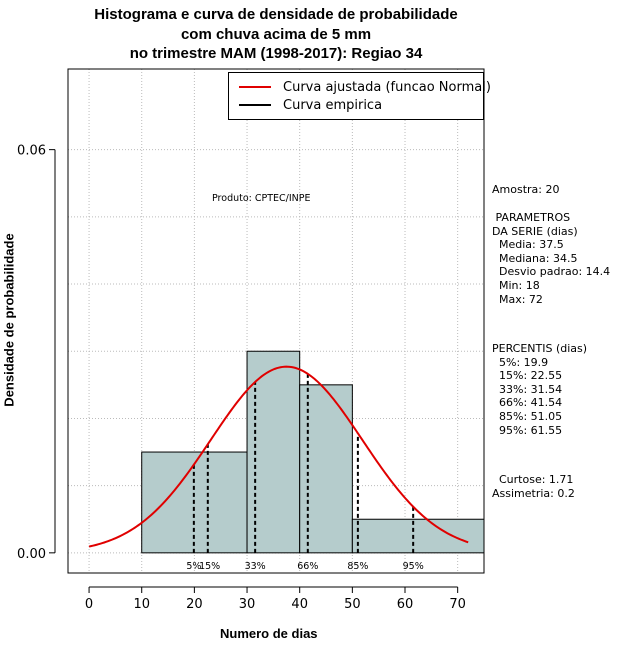 The image size is (640, 660). Describe the element at coordinates (307, 566) in the screenshot. I see `percentile-label: 66%` at that location.